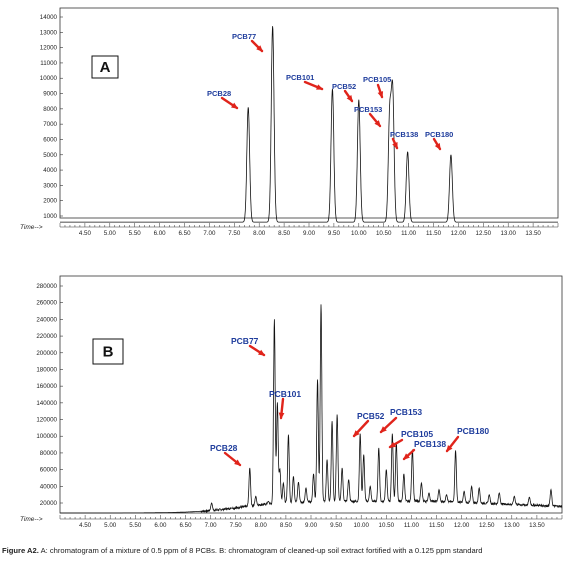  I want to click on x-tick-label: 6.50, so click(184, 233).